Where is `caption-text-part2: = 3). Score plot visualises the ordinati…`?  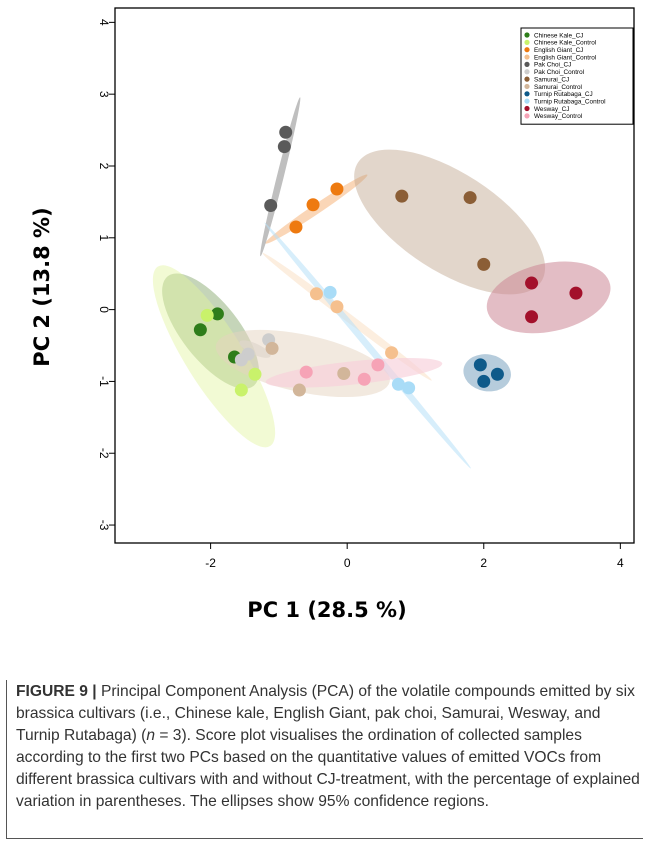 caption-text-part2: = 3). Score plot visualises the ordinati… is located at coordinates (328, 768).